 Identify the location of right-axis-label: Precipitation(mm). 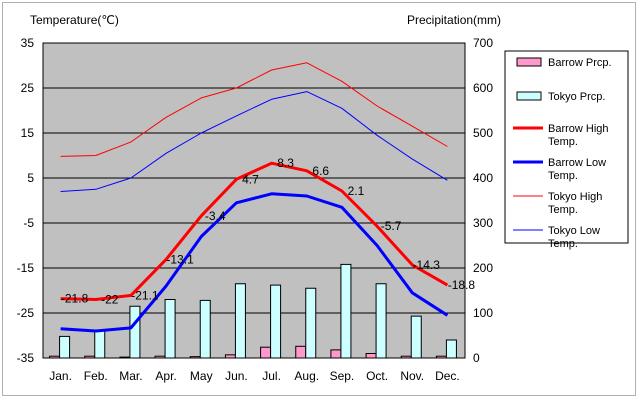
(454, 20).